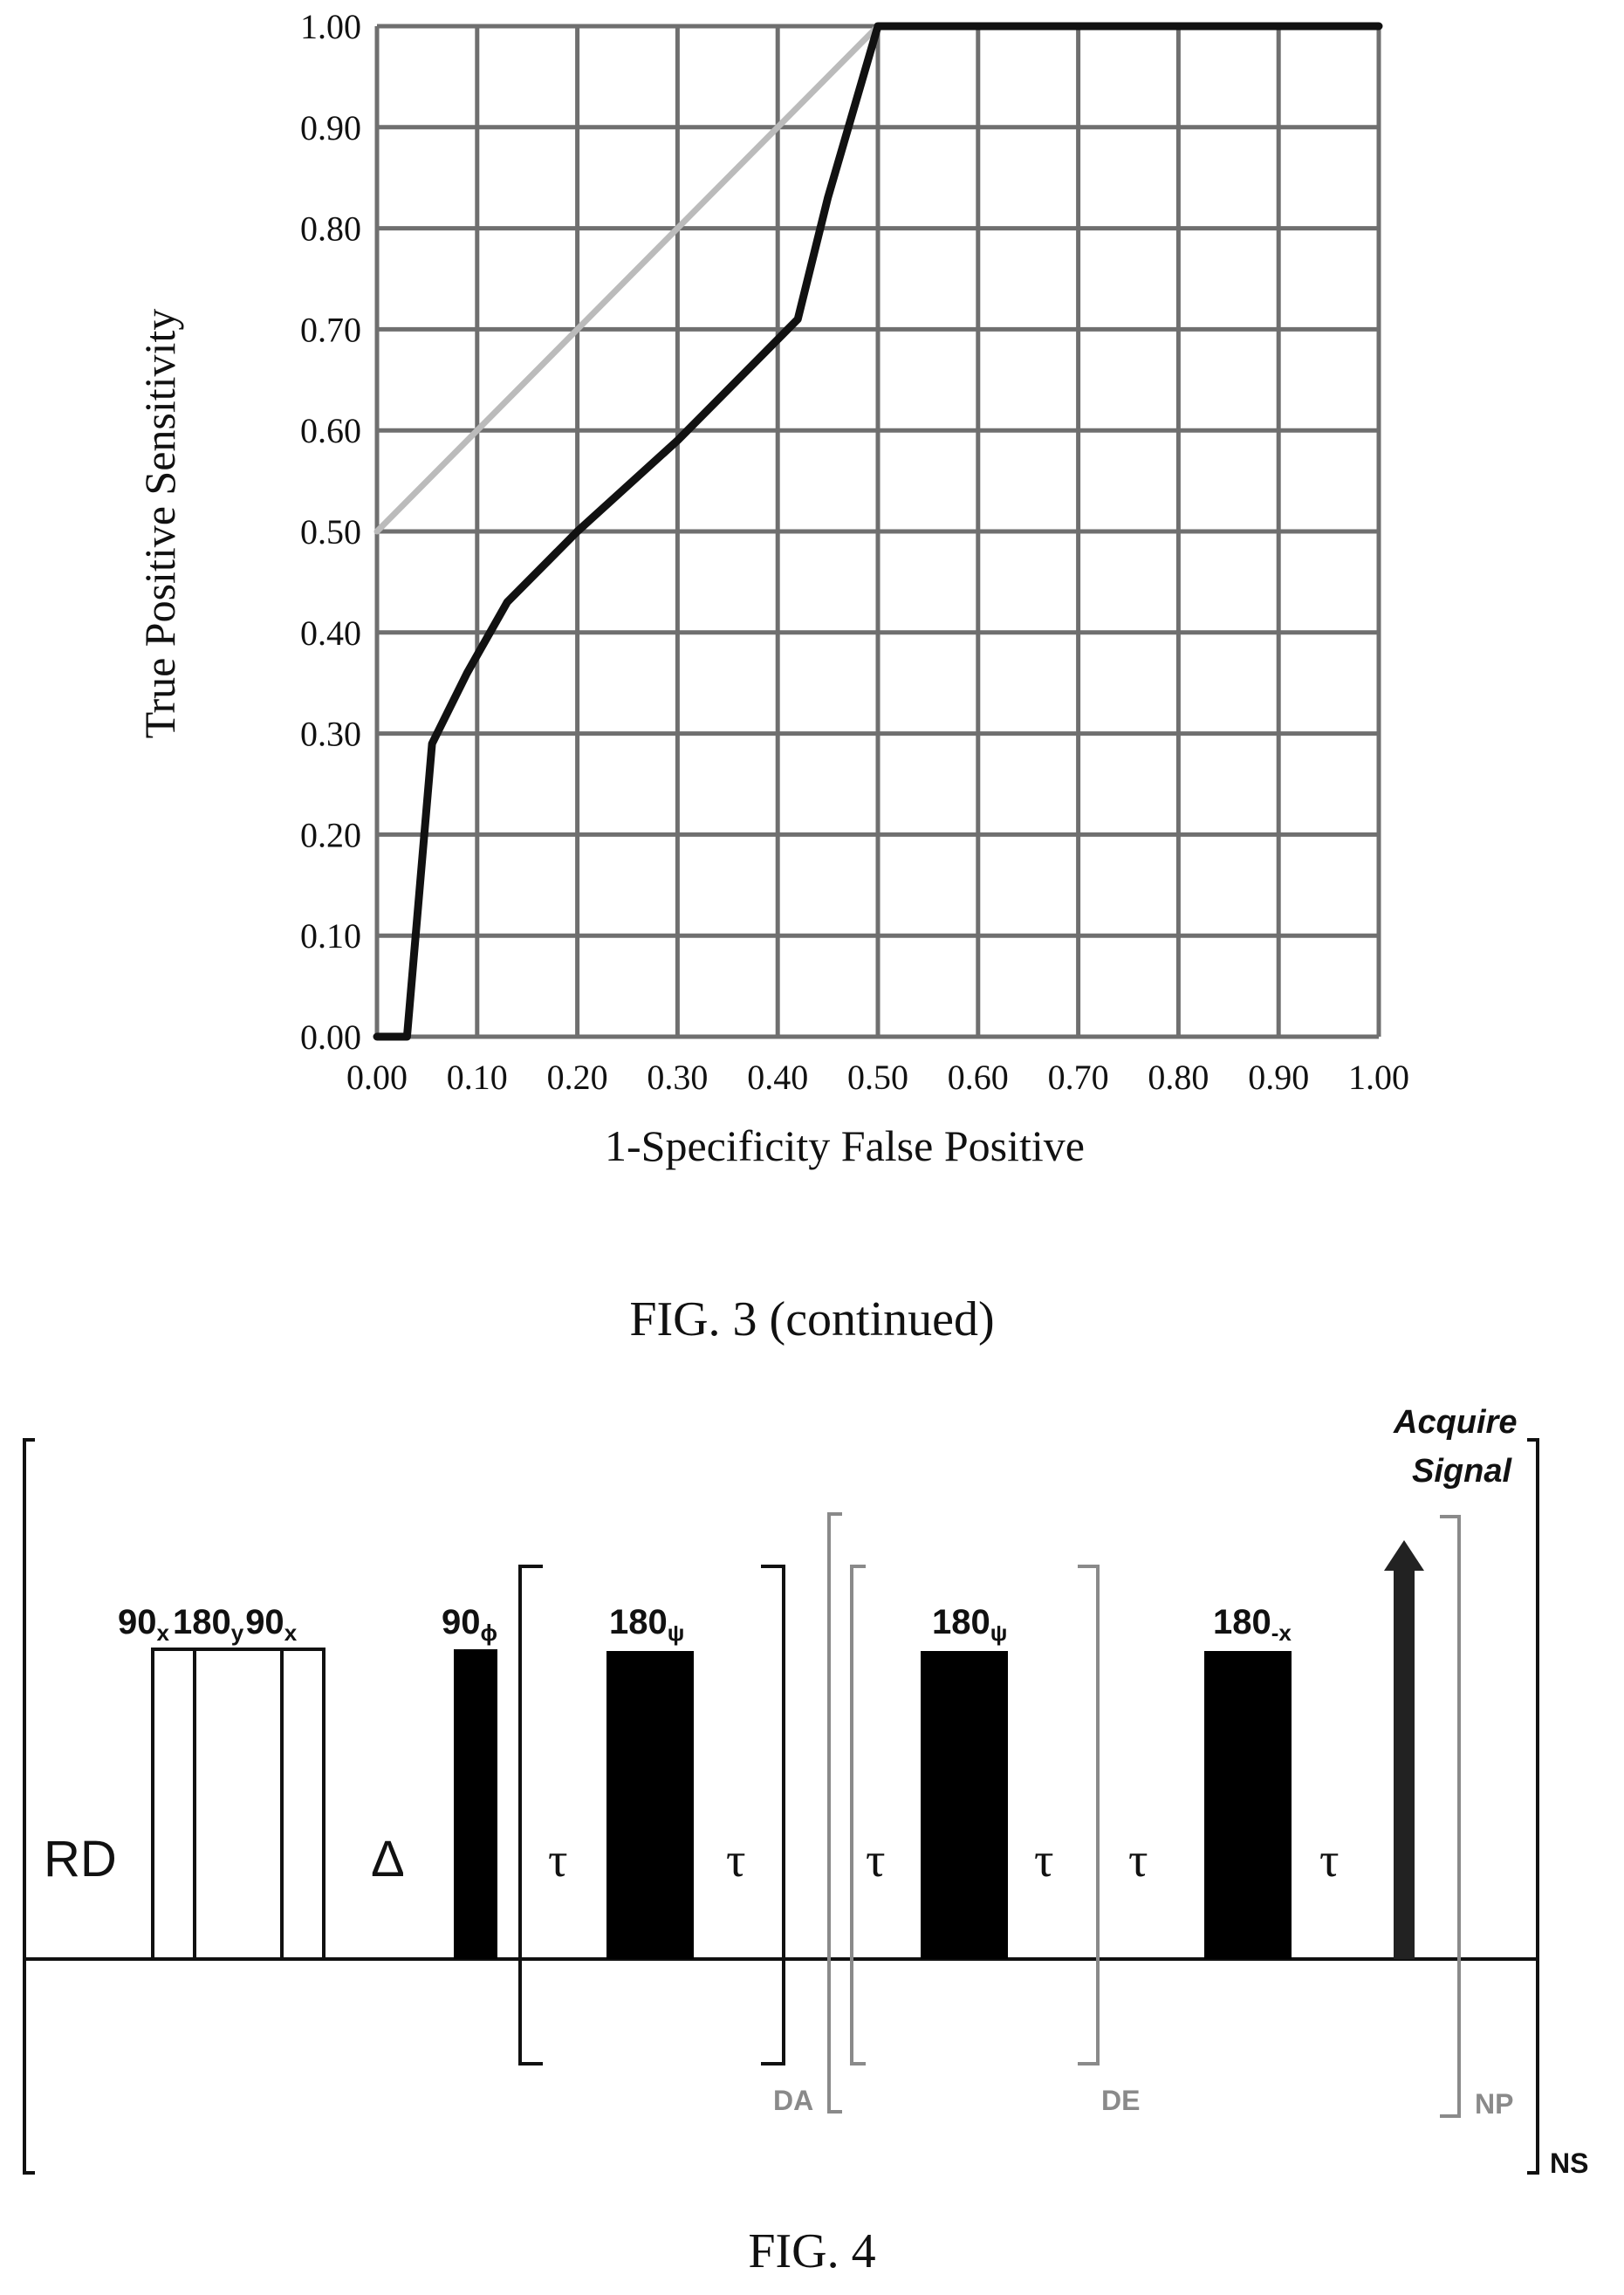 The image size is (1624, 2295). What do you see at coordinates (650, 1805) in the screenshot?
I see `pulse-180-psi-a` at bounding box center [650, 1805].